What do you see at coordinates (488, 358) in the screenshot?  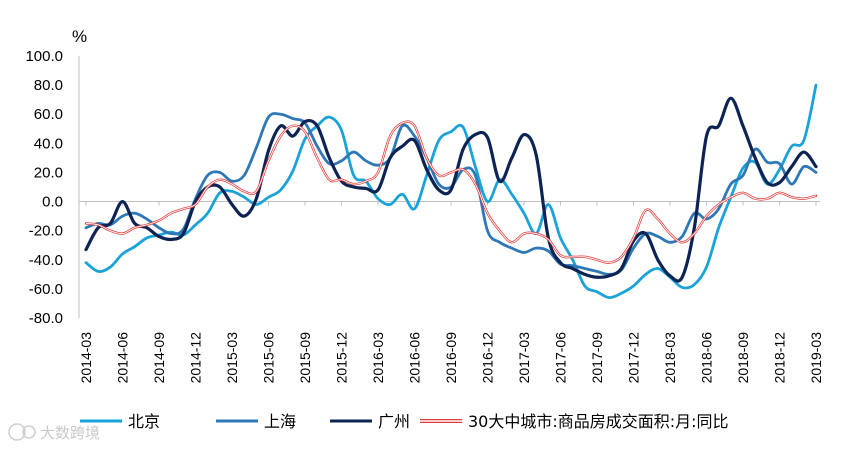 I see `x-tick-label: 2016-12` at bounding box center [488, 358].